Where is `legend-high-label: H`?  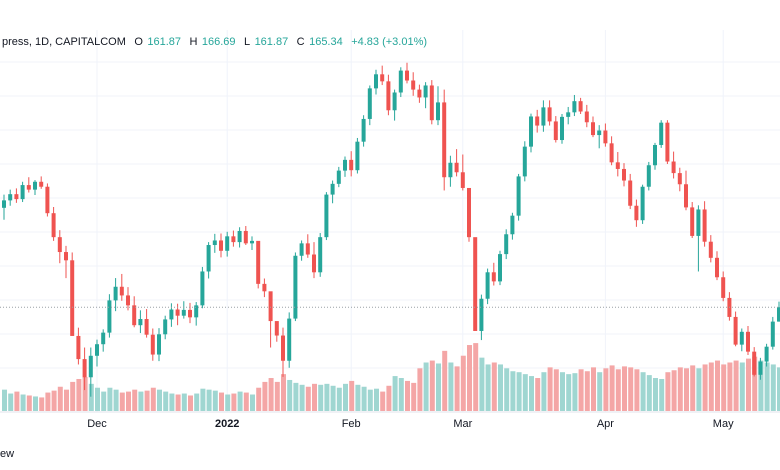 legend-high-label: H is located at coordinates (193, 42).